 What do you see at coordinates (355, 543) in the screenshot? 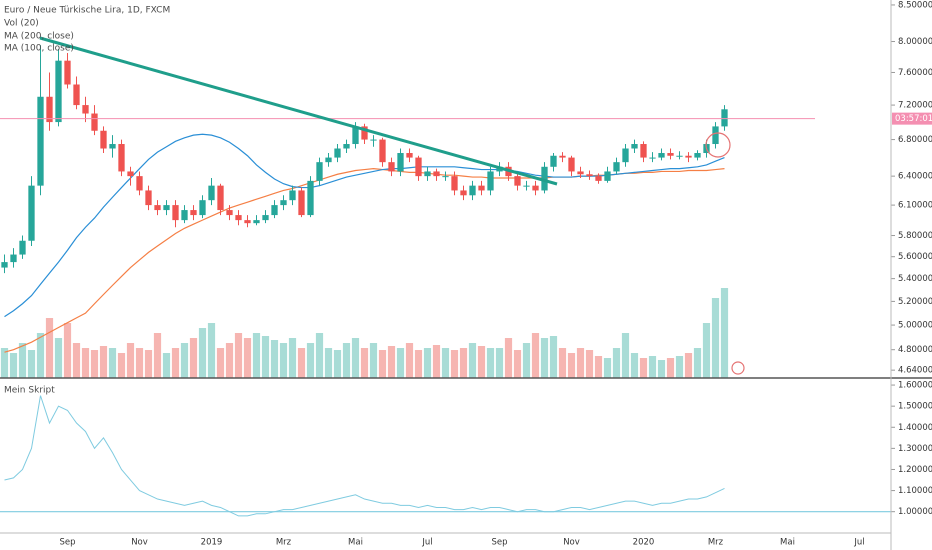
I see `x-tick-label: Mai` at bounding box center [355, 543].